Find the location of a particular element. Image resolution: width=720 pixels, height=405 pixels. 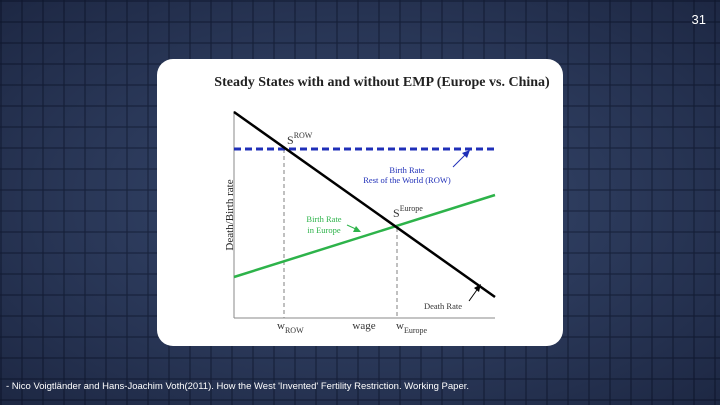

death-rate-label: Death Rate is located at coordinates (443, 306).